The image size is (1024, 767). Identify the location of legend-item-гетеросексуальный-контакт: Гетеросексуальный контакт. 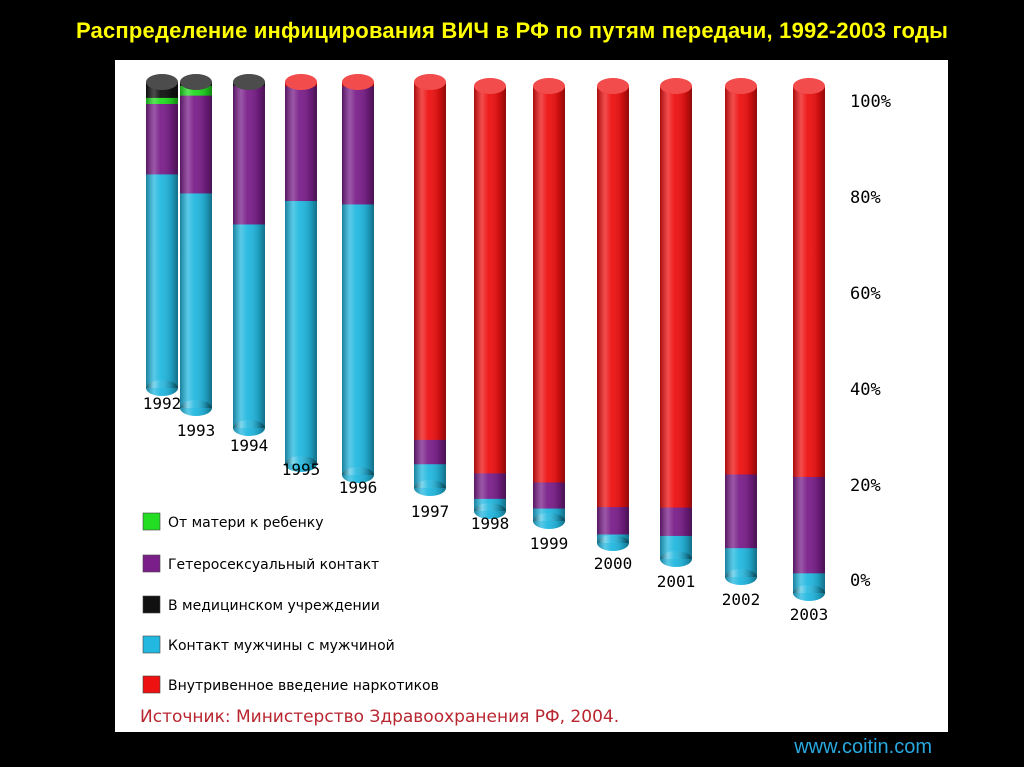
(260, 563).